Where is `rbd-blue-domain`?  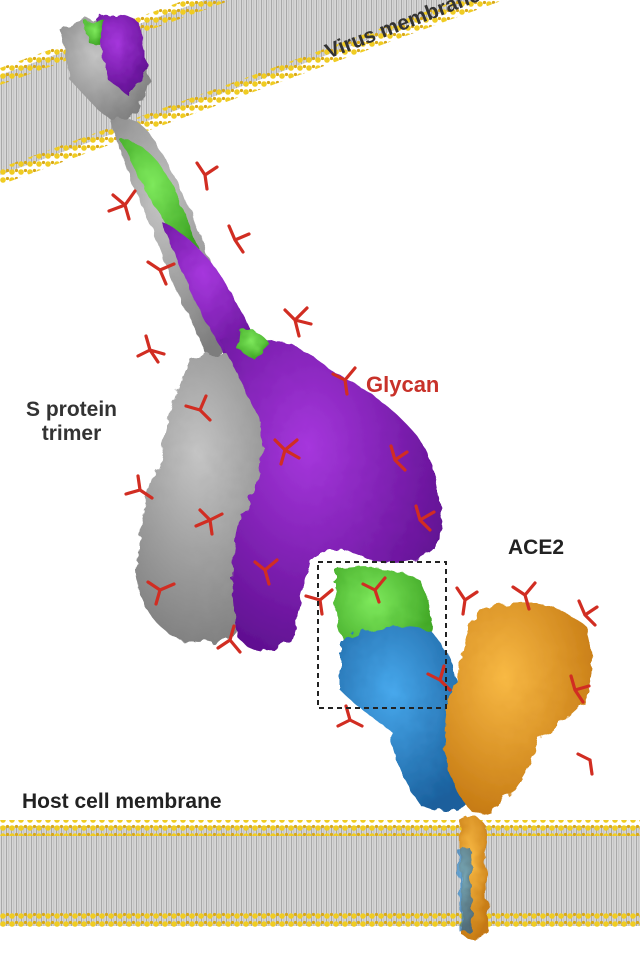 rbd-blue-domain is located at coordinates (405, 719).